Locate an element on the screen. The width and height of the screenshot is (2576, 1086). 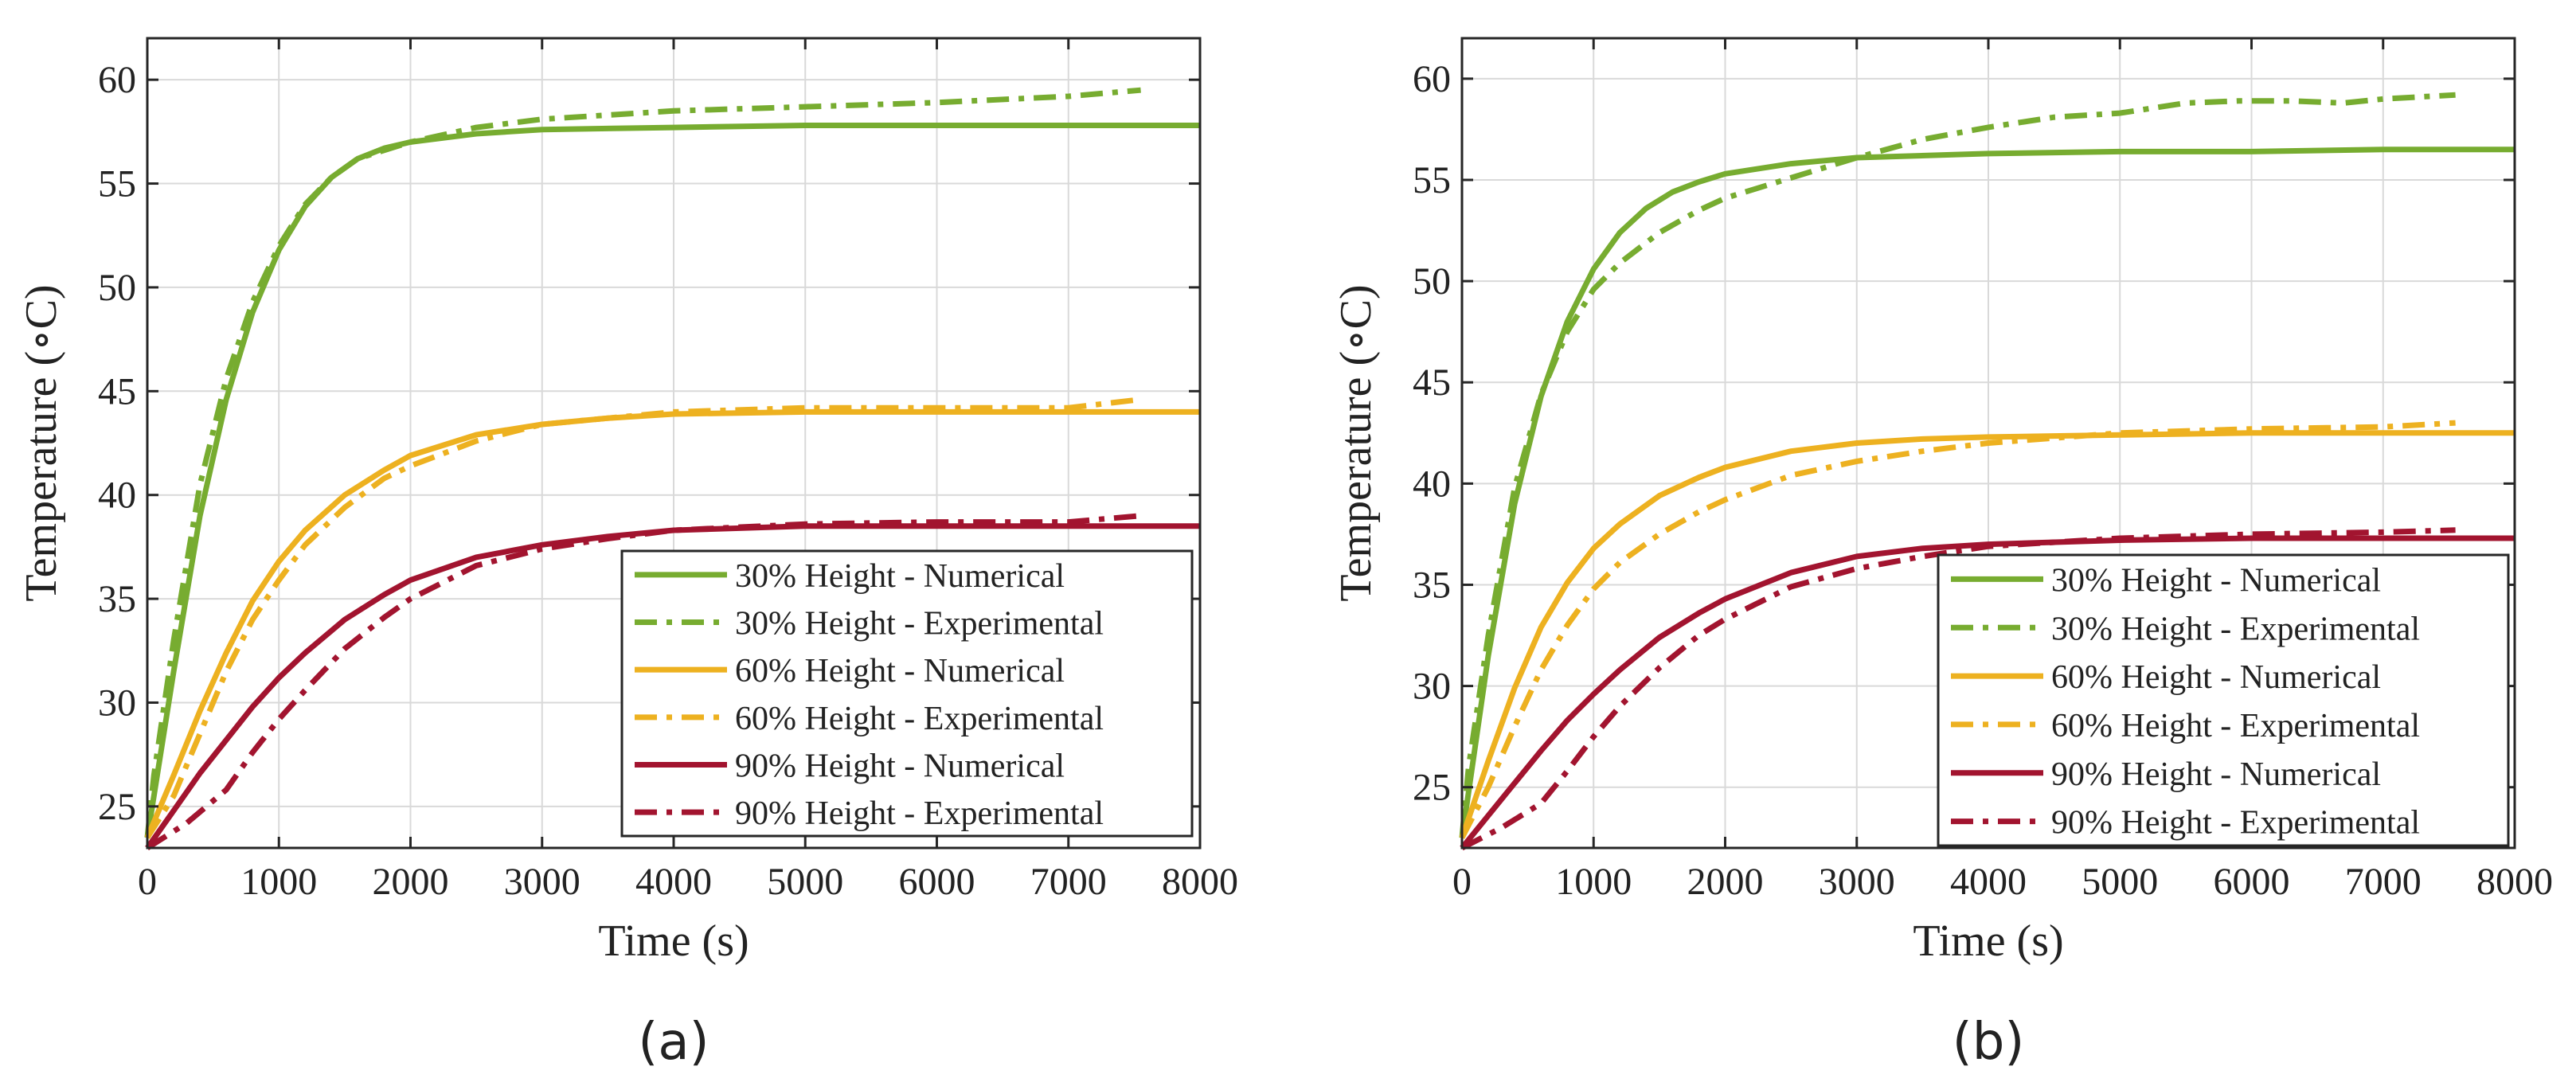
panel-label: (b) is located at coordinates (1989, 1042).